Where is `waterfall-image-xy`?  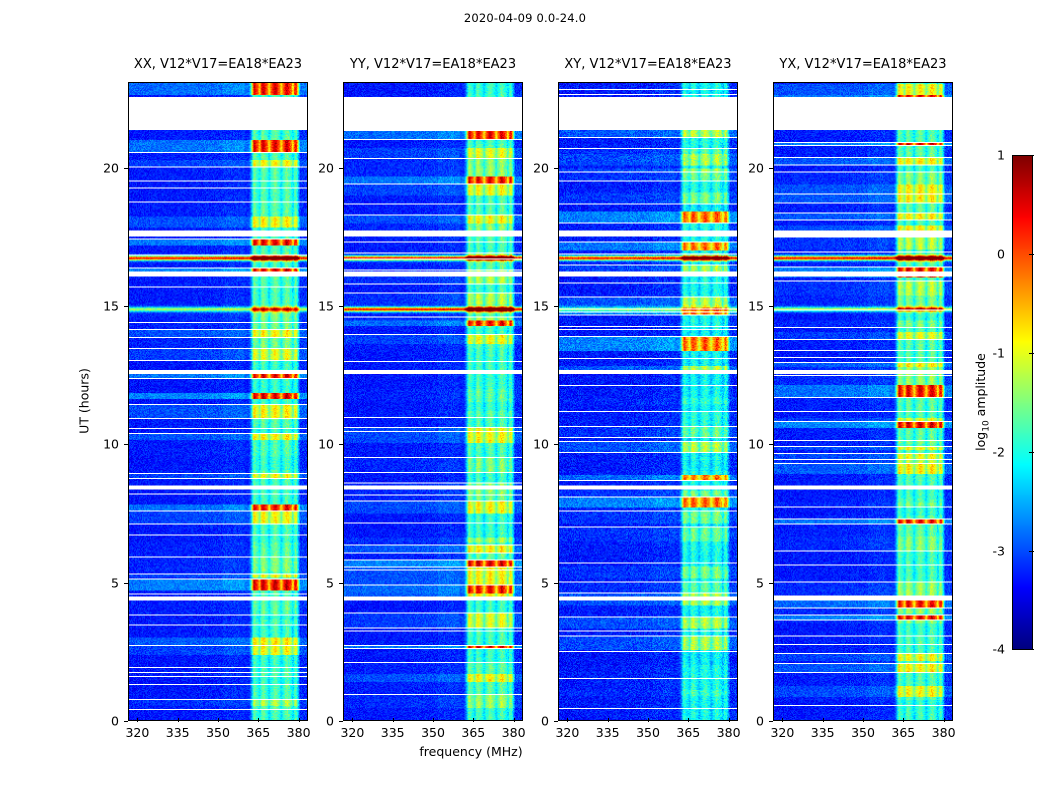 waterfall-image-xy is located at coordinates (648, 401).